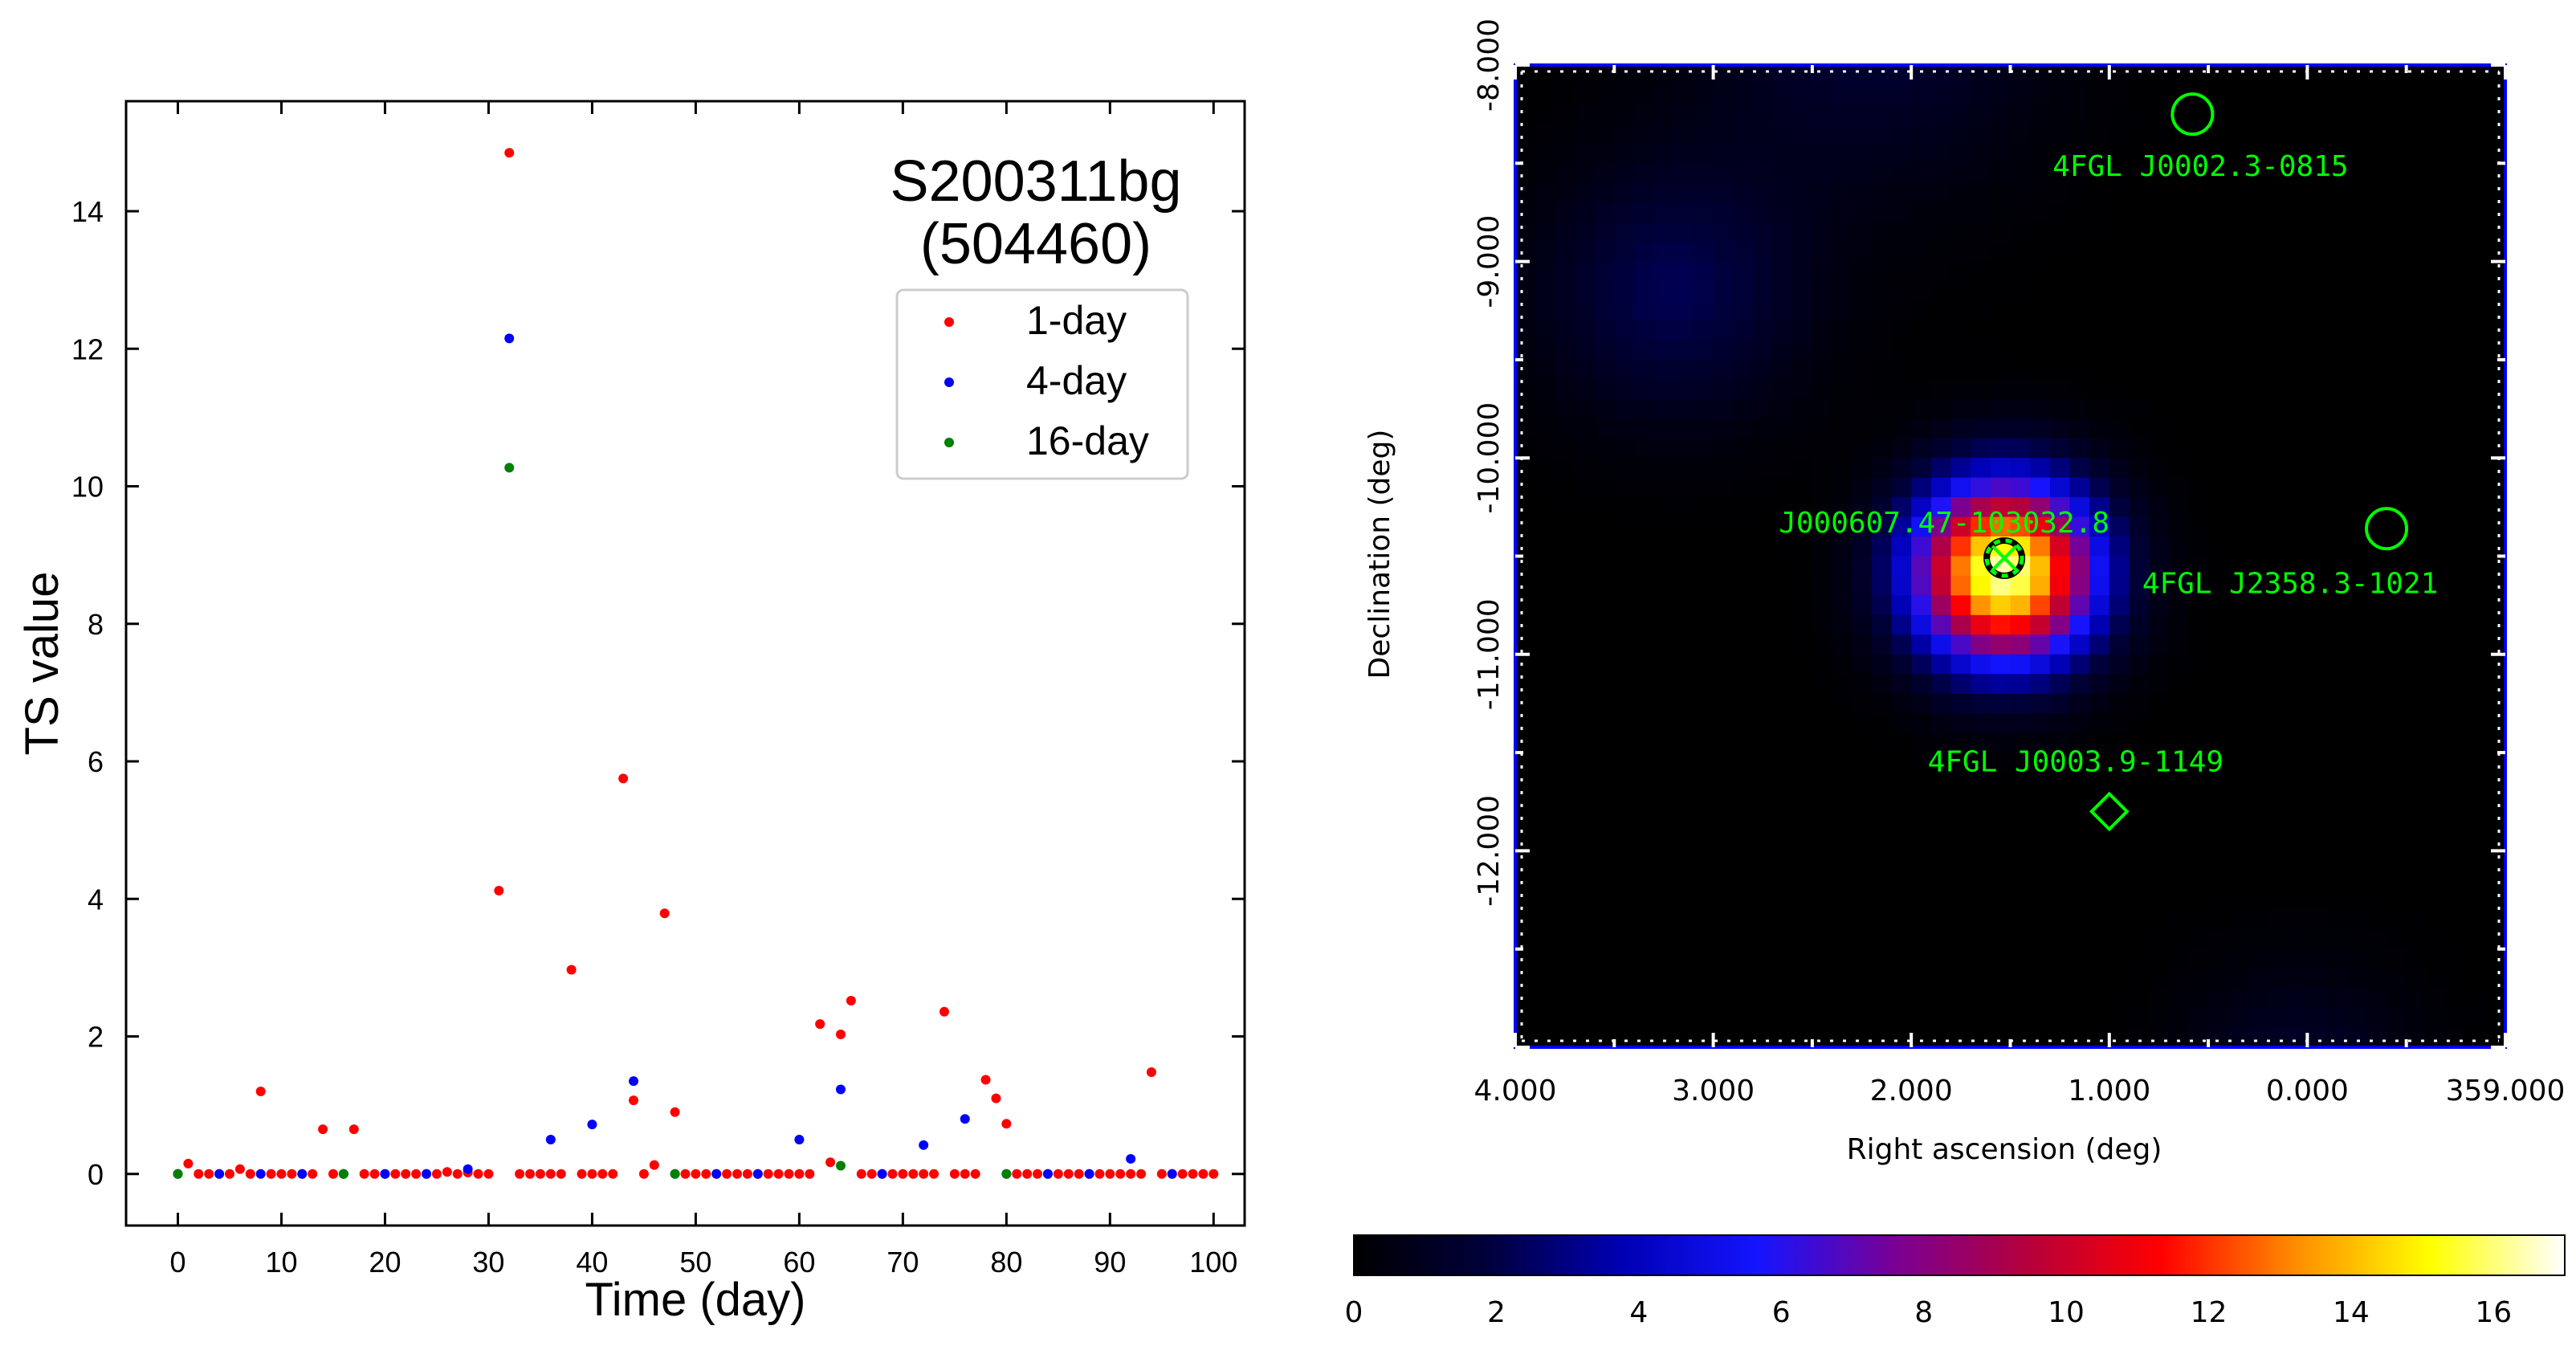  Describe the element at coordinates (96, 1037) in the screenshot. I see `y-tick-label: 2` at that location.